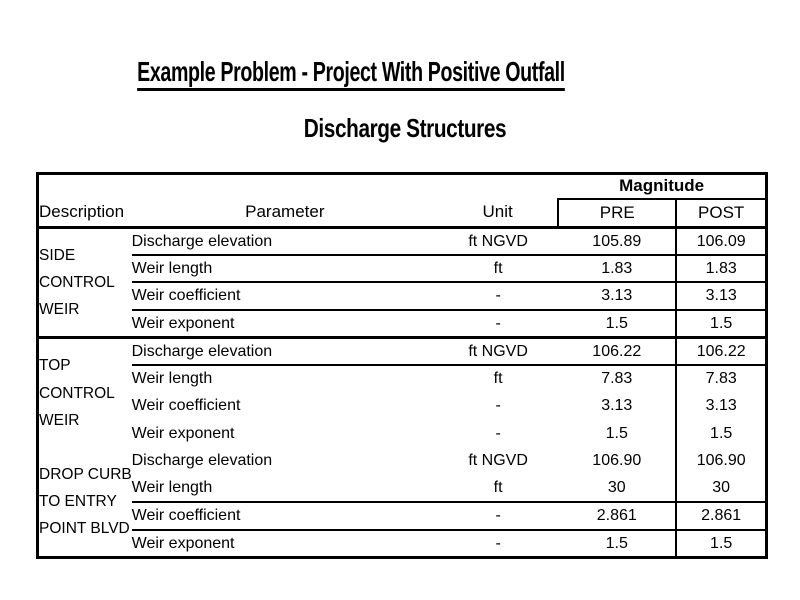 Image resolution: width=800 pixels, height=600 pixels. I want to click on cell-post: 106.09, so click(721, 241).